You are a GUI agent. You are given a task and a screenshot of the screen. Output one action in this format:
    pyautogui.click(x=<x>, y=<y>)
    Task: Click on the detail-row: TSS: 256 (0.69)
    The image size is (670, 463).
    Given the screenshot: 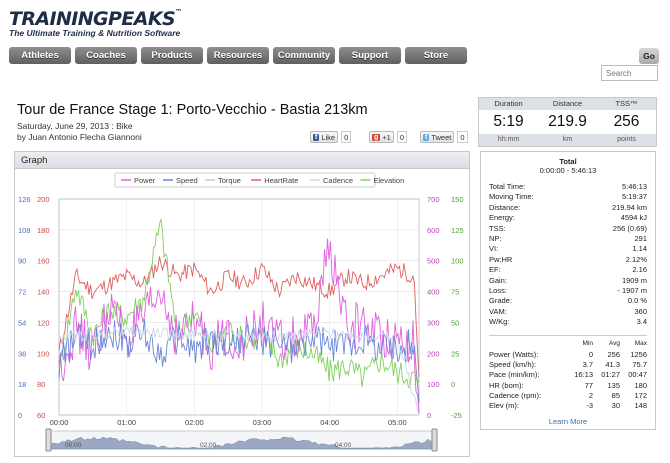 What is the action you would take?
    pyautogui.click(x=568, y=229)
    